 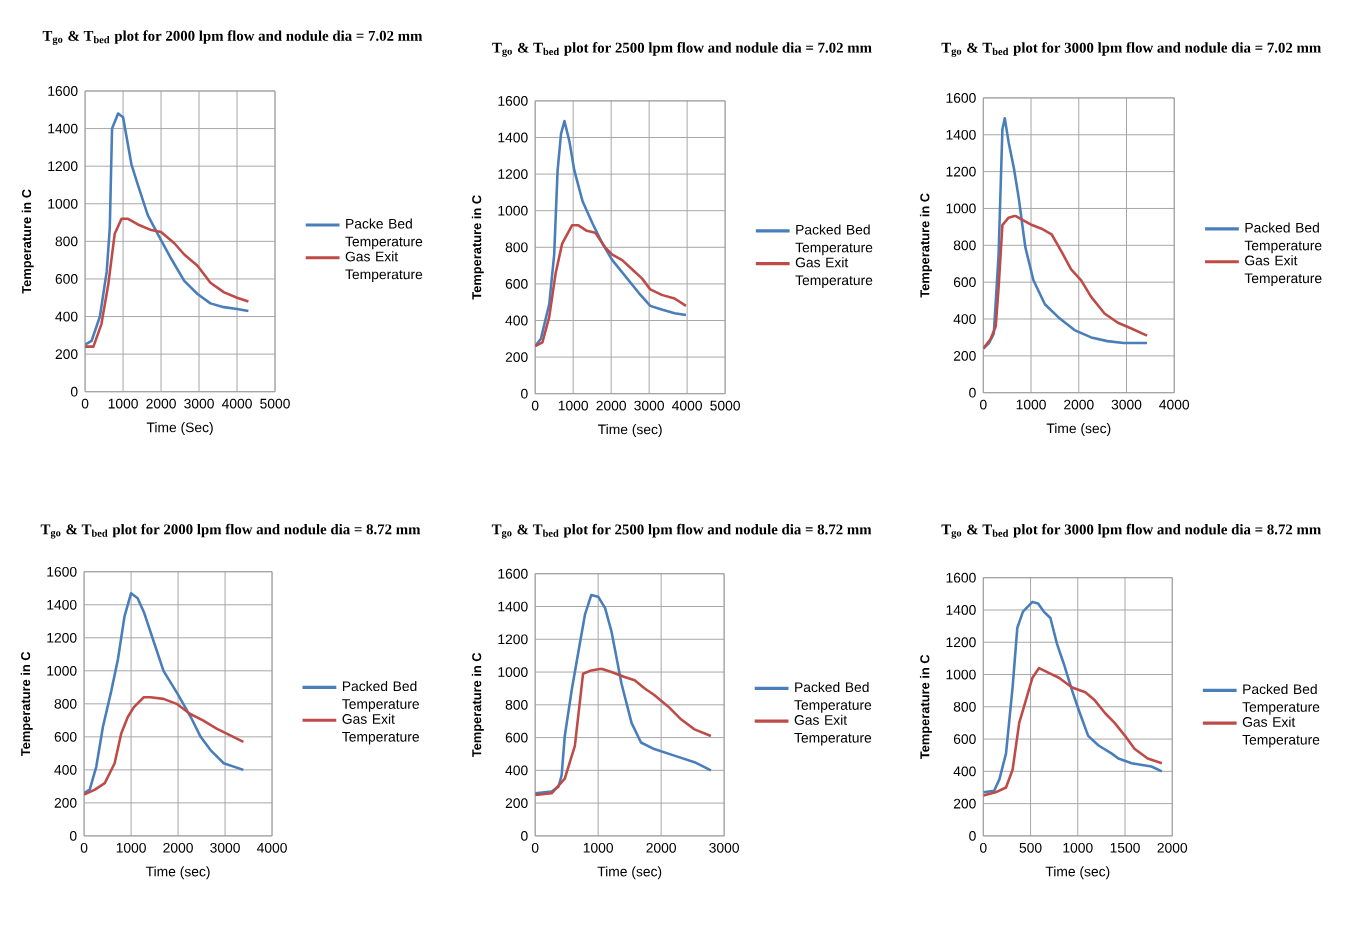 I want to click on legend-label: Packe Bed Temperature, so click(x=384, y=234).